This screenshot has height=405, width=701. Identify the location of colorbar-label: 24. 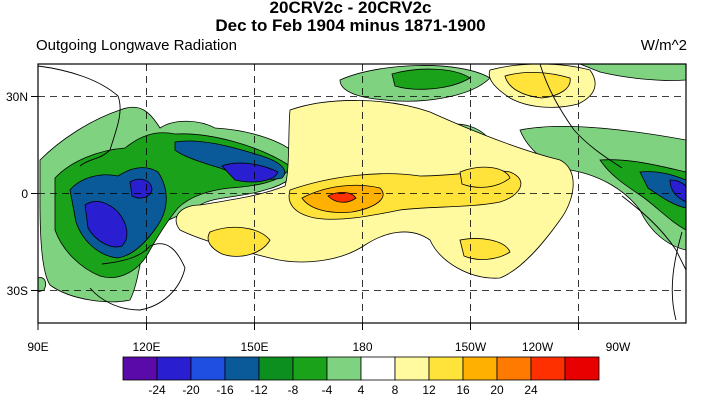
(531, 390).